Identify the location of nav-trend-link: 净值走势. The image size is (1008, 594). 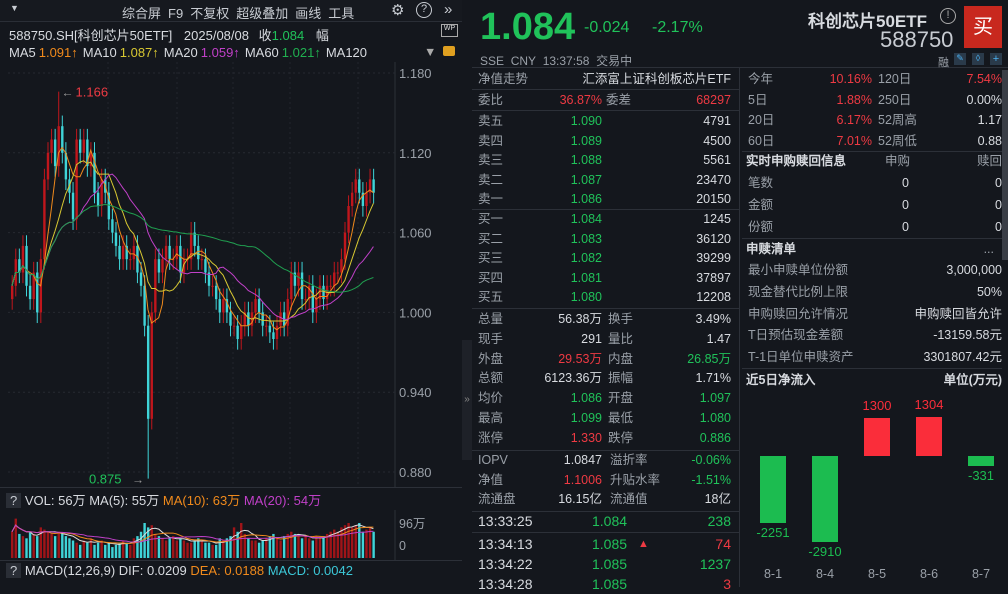
(503, 79).